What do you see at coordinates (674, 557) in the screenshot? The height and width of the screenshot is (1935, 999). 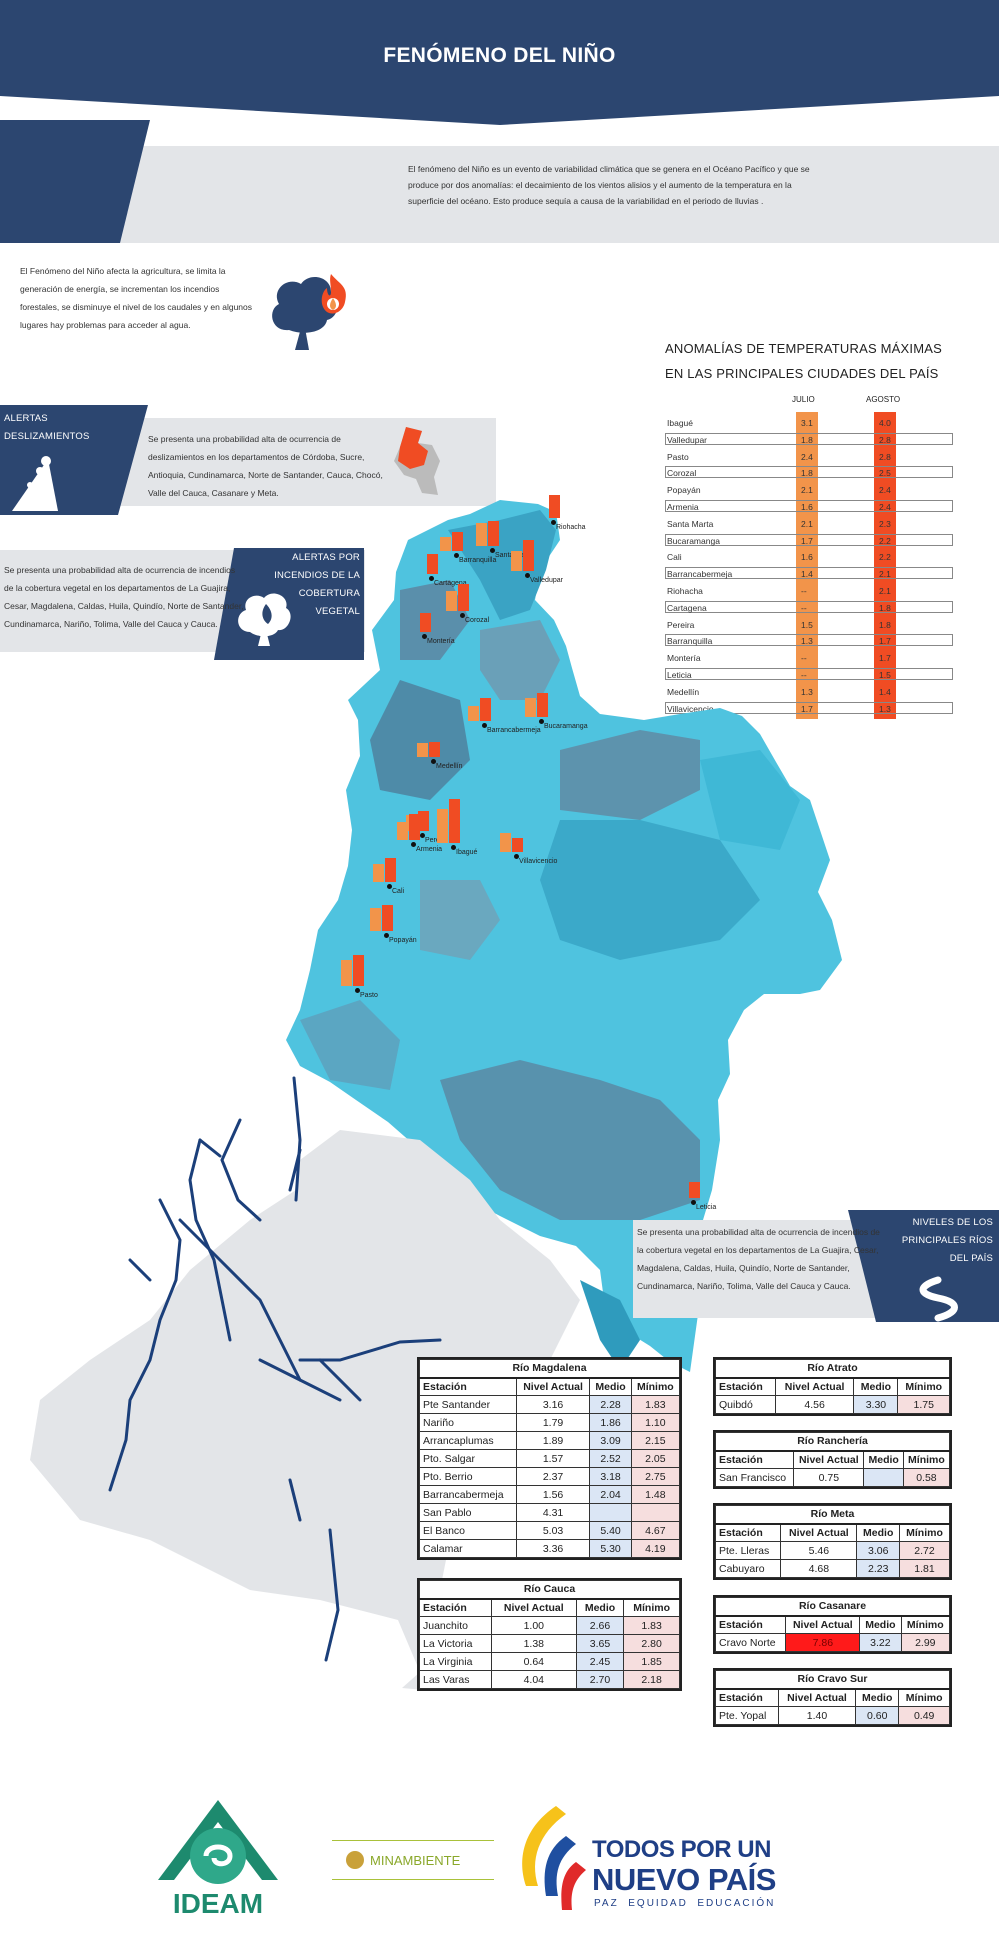 I see `anomaly-city: Cali` at bounding box center [674, 557].